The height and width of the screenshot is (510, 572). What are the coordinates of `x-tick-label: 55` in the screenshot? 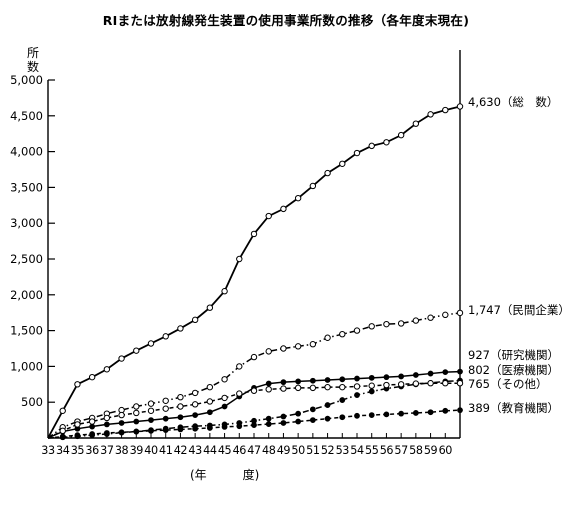 It's located at (372, 450).